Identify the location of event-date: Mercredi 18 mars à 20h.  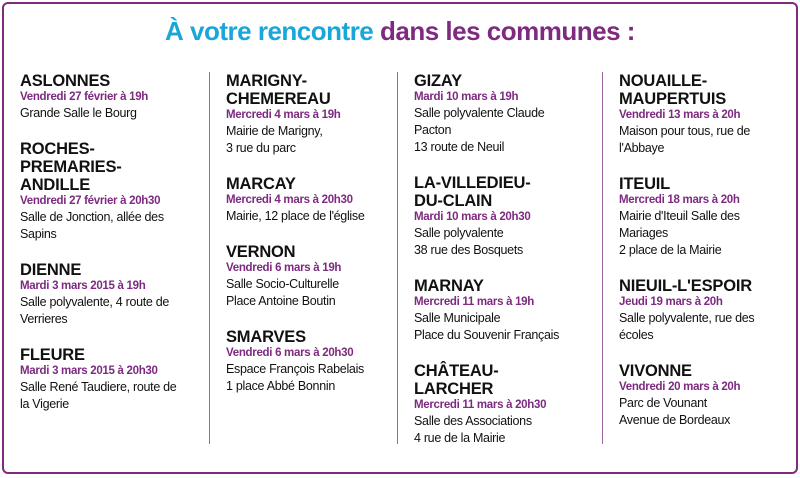
(679, 200).